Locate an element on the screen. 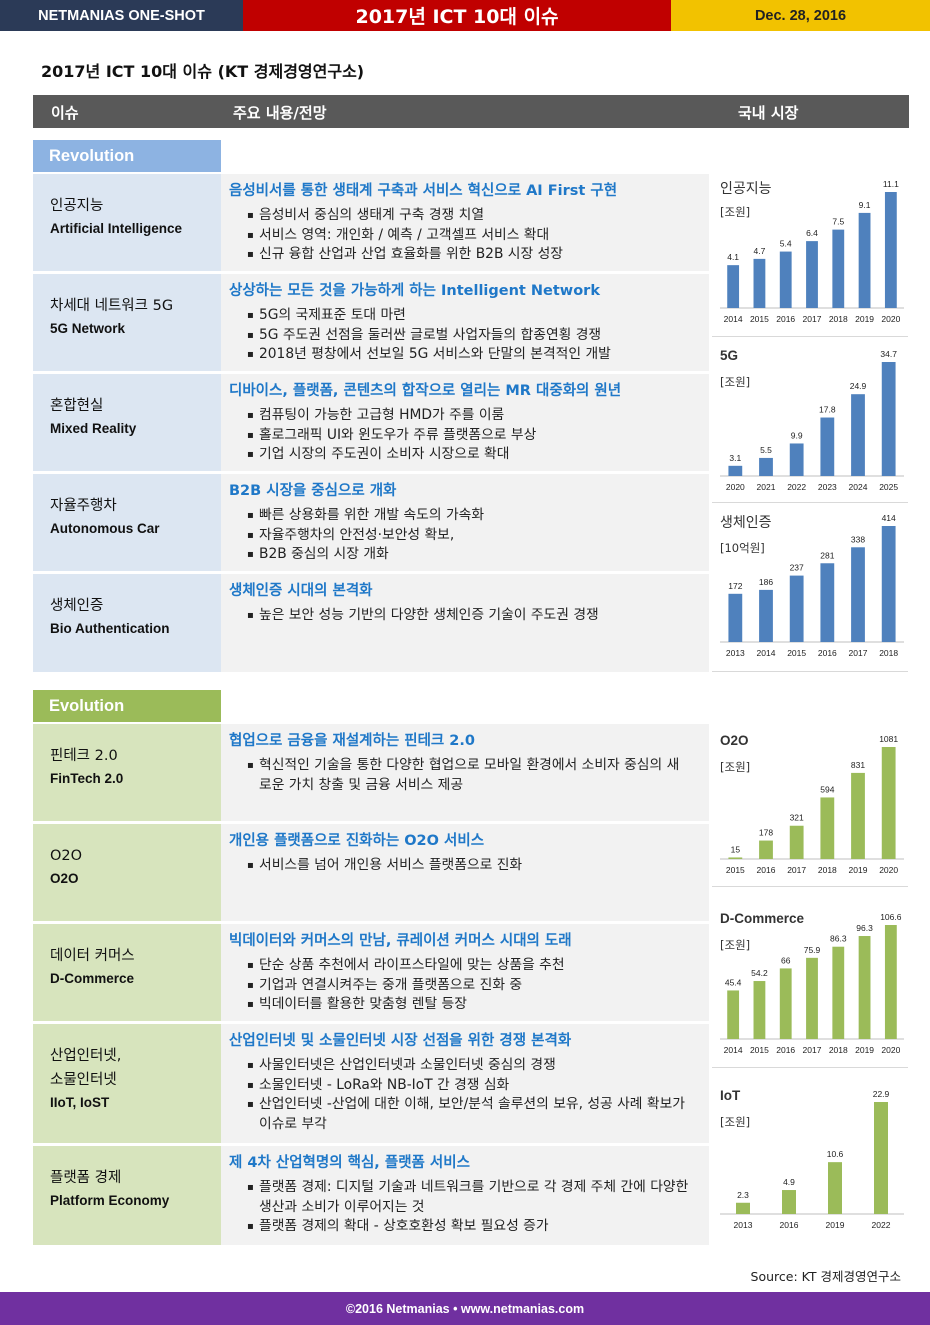  banner-date: Dec. 28, 2016 is located at coordinates (800, 15).